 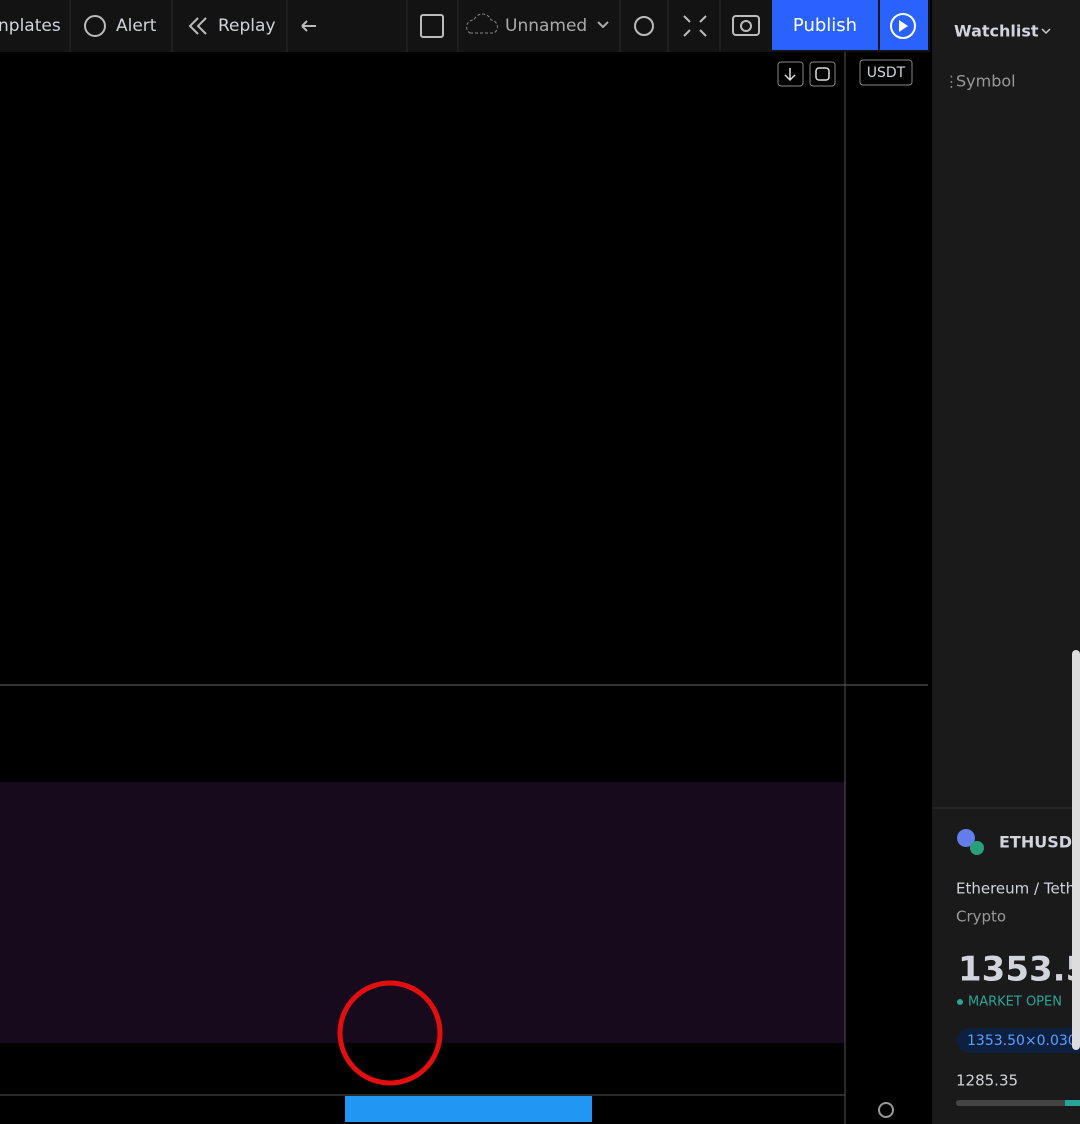 What do you see at coordinates (981, 917) in the screenshot?
I see `details-kind: Crypto` at bounding box center [981, 917].